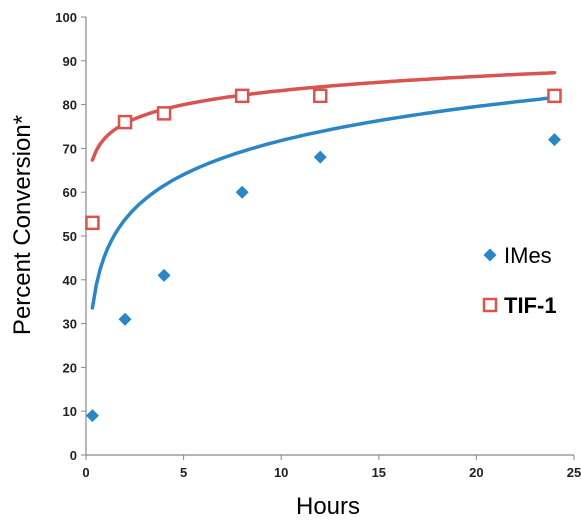 The image size is (581, 521). Describe the element at coordinates (281, 472) in the screenshot. I see `x-tick-label: 10` at that location.